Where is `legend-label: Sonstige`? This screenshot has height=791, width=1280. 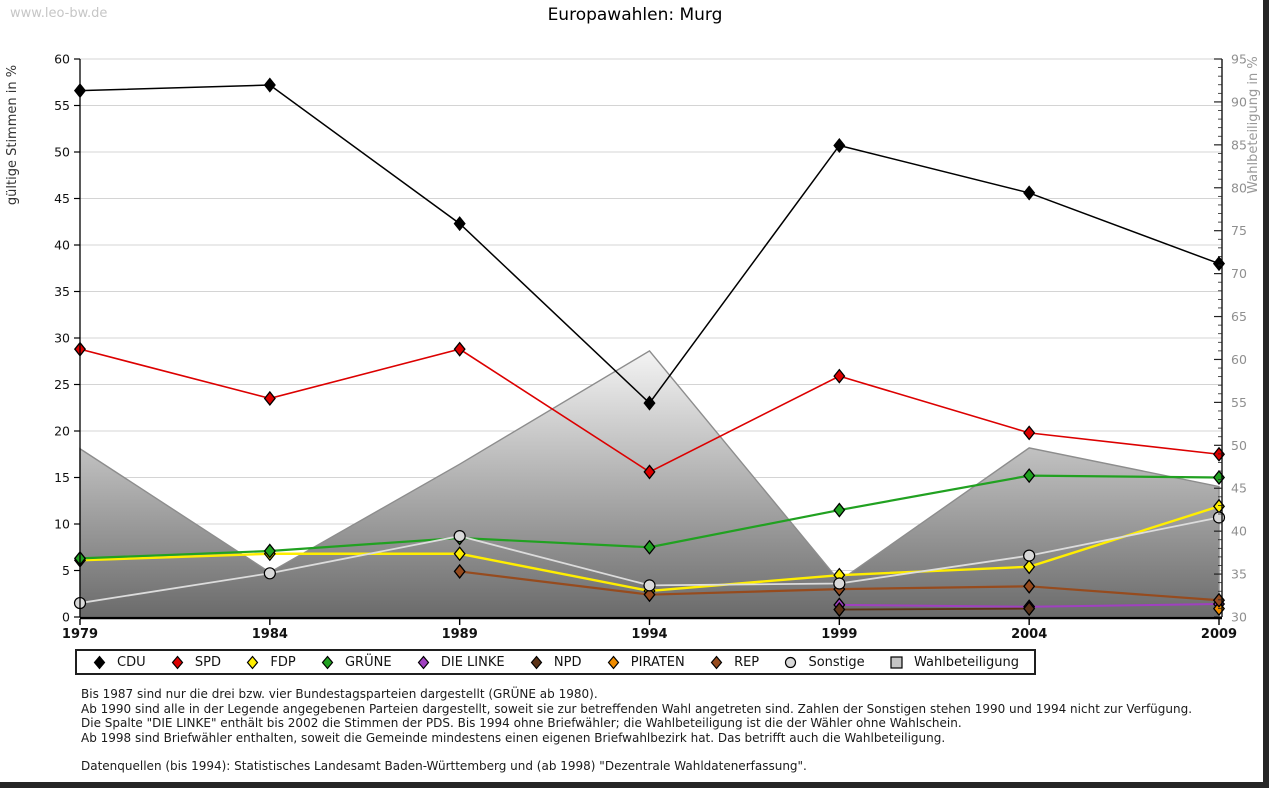 legend-label: Sonstige is located at coordinates (836, 662).